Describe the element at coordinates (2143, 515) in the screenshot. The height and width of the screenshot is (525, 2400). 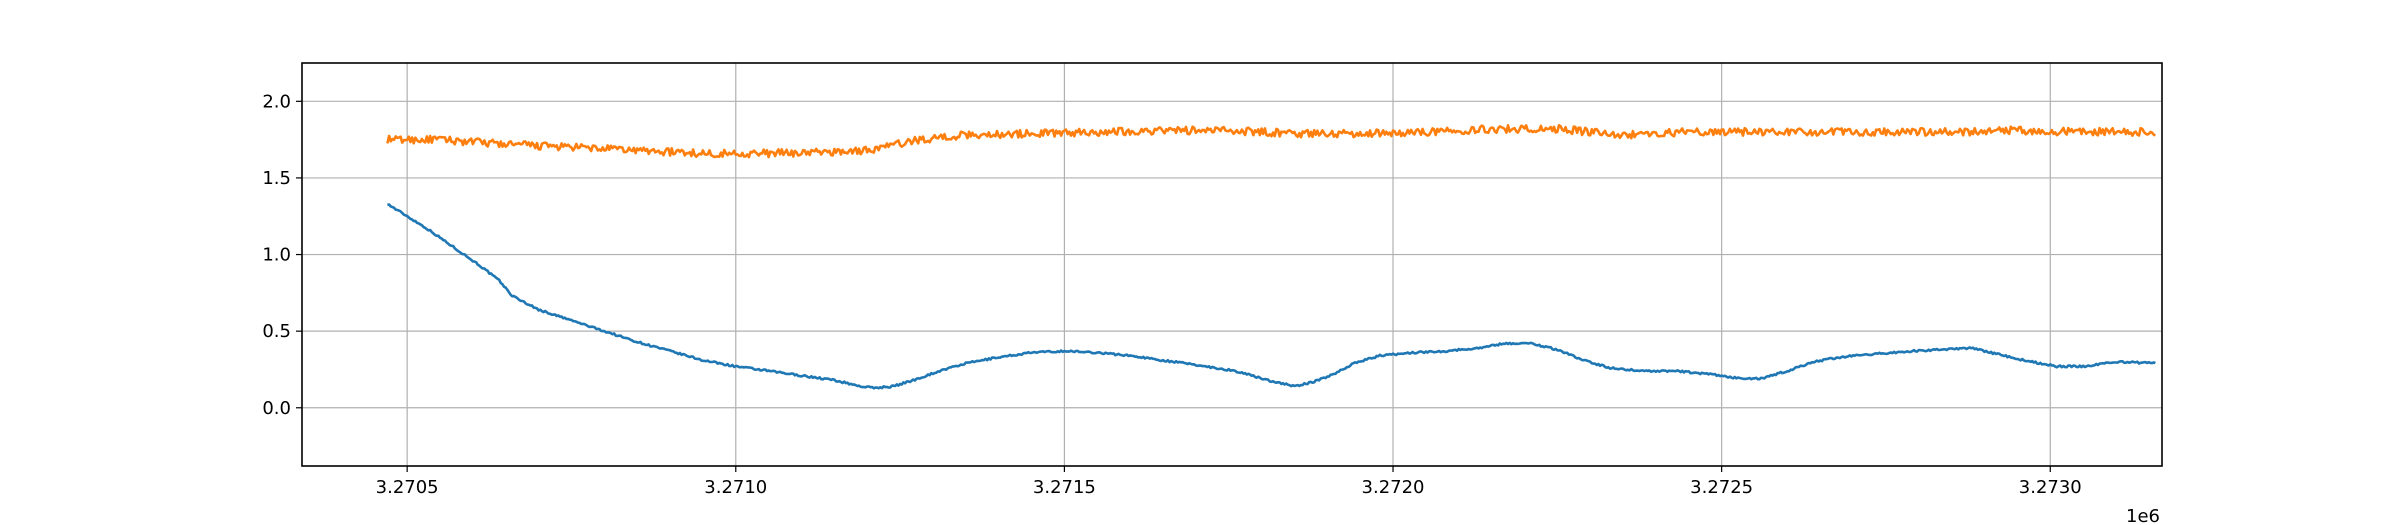
I see `x-axis-offset-label: 1e6` at that location.